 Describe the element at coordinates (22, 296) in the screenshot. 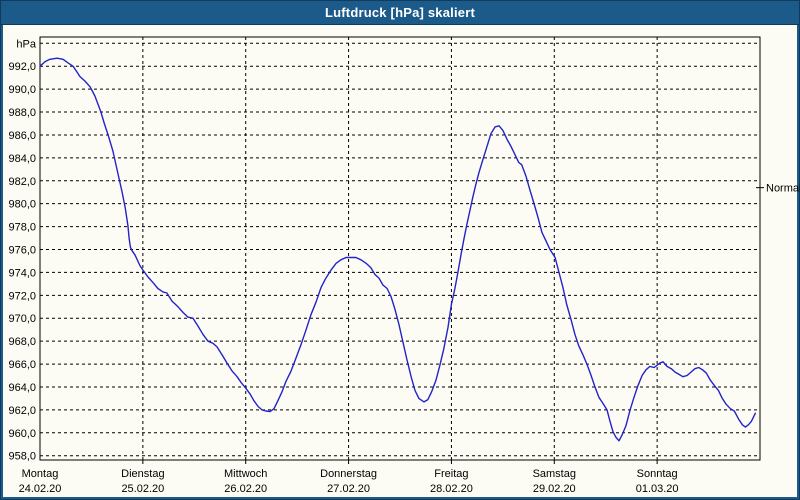

I see `y-tick-label: 972,0` at that location.